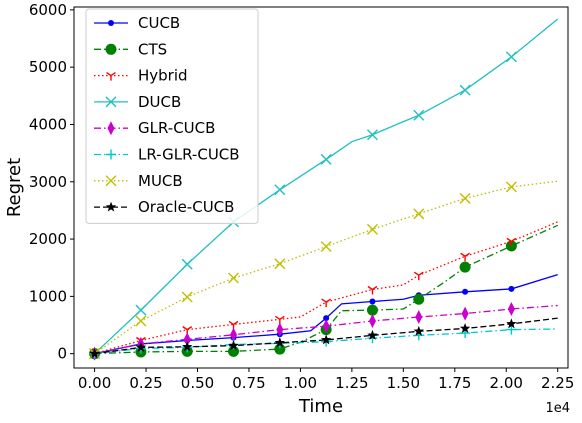  Describe the element at coordinates (511, 329) in the screenshot. I see `data-point-lr-glr-cucb` at that location.